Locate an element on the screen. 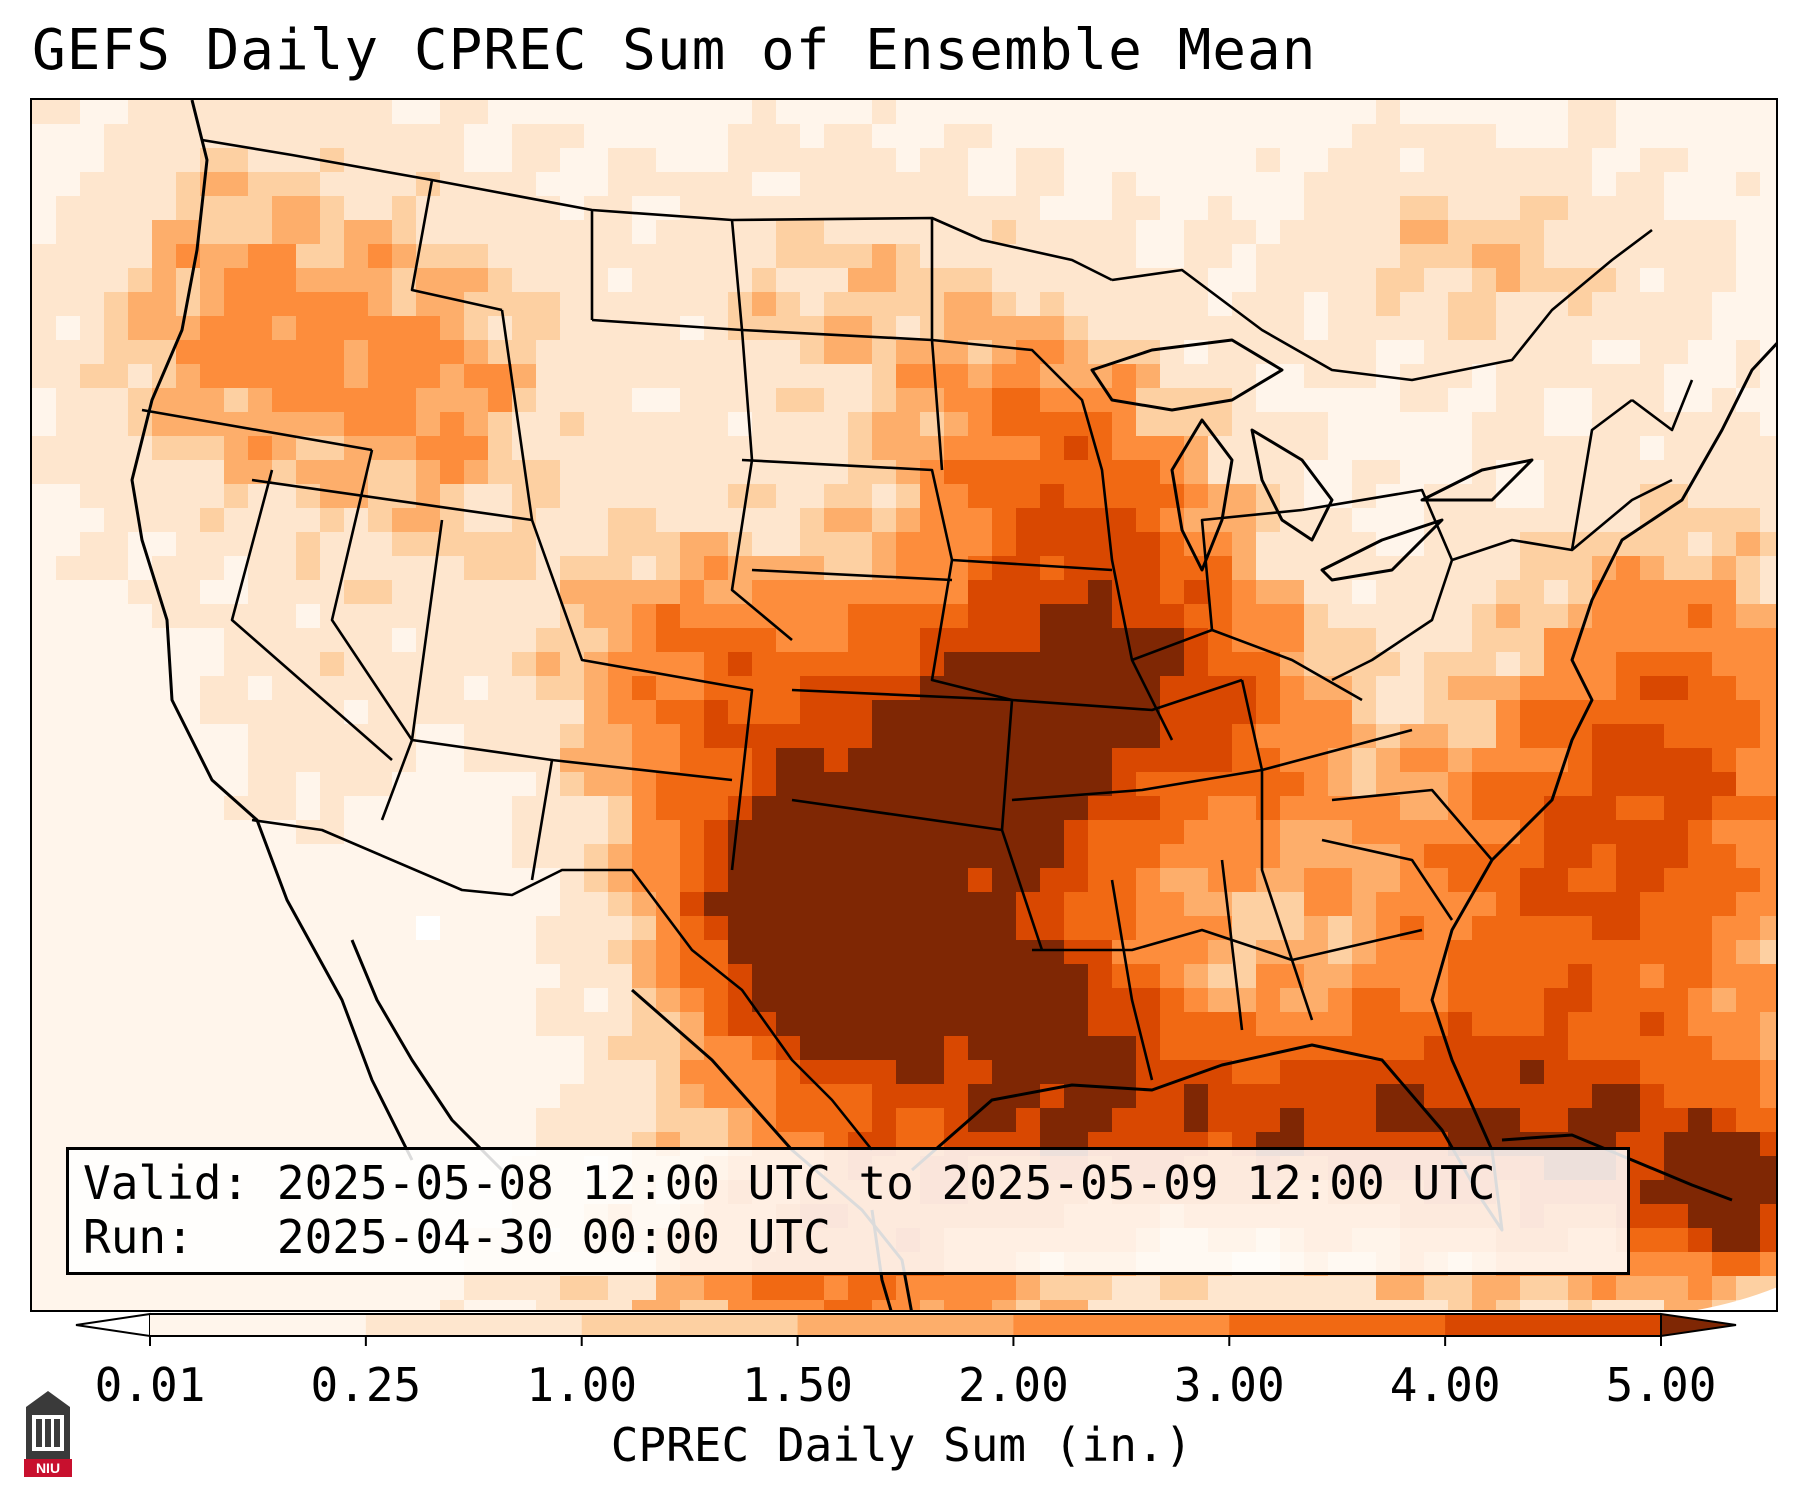 The width and height of the screenshot is (1803, 1500). colorbar-over-arrow is located at coordinates (1698, 1325).